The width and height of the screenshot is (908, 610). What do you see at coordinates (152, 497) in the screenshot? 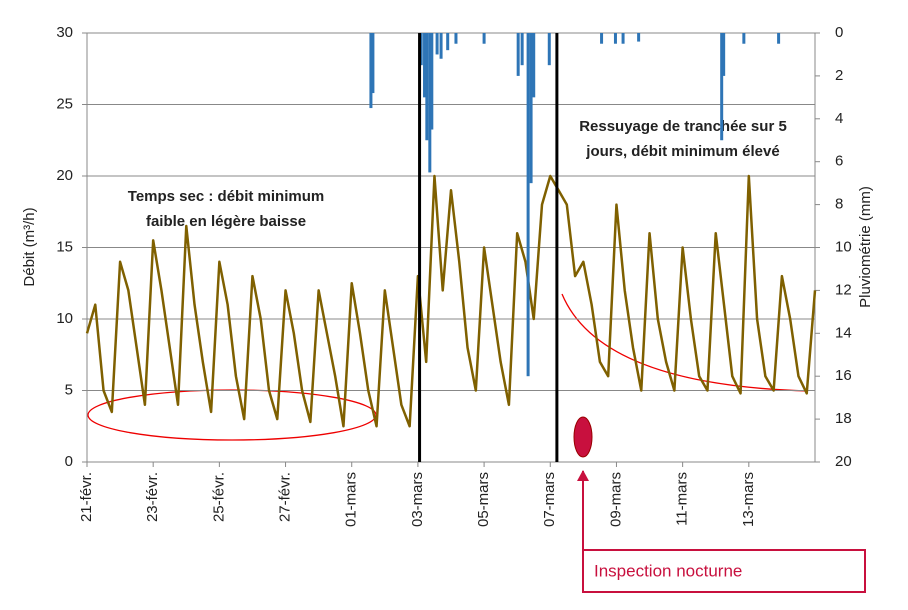
I see `x-tick-label: 23-févr.` at bounding box center [152, 497].